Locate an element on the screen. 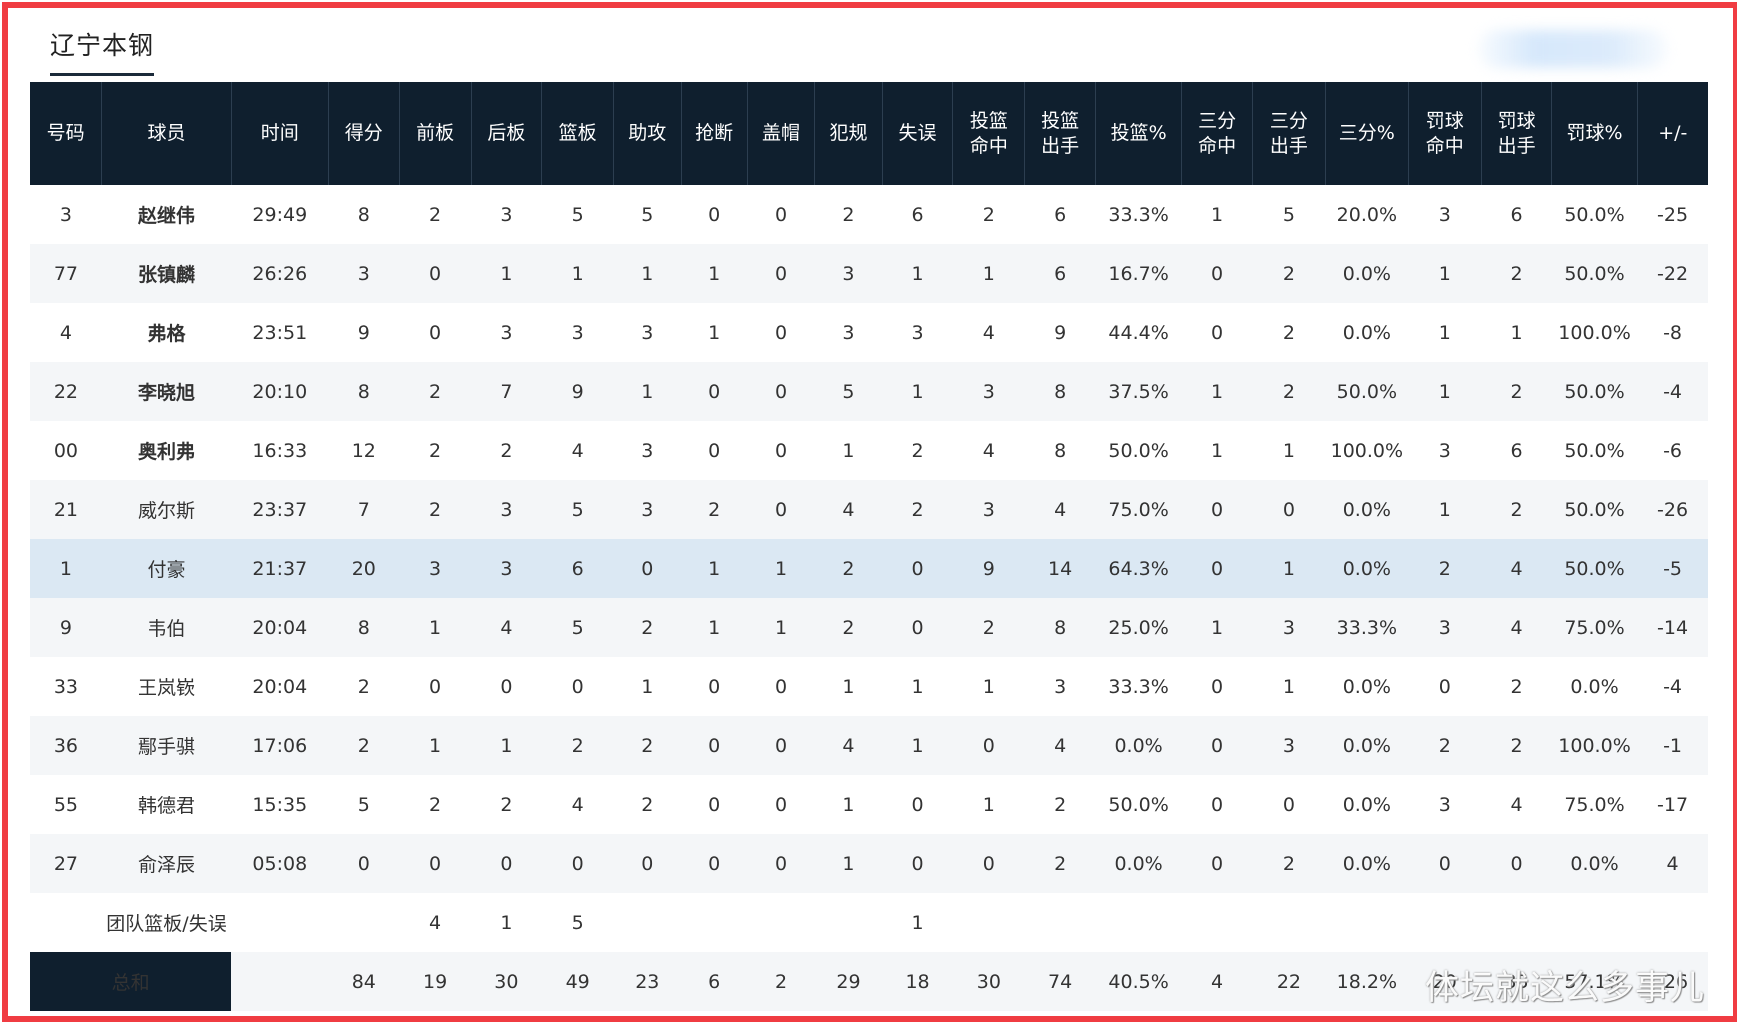 The image size is (1737, 1026). stat-cell: -1 is located at coordinates (1672, 745).